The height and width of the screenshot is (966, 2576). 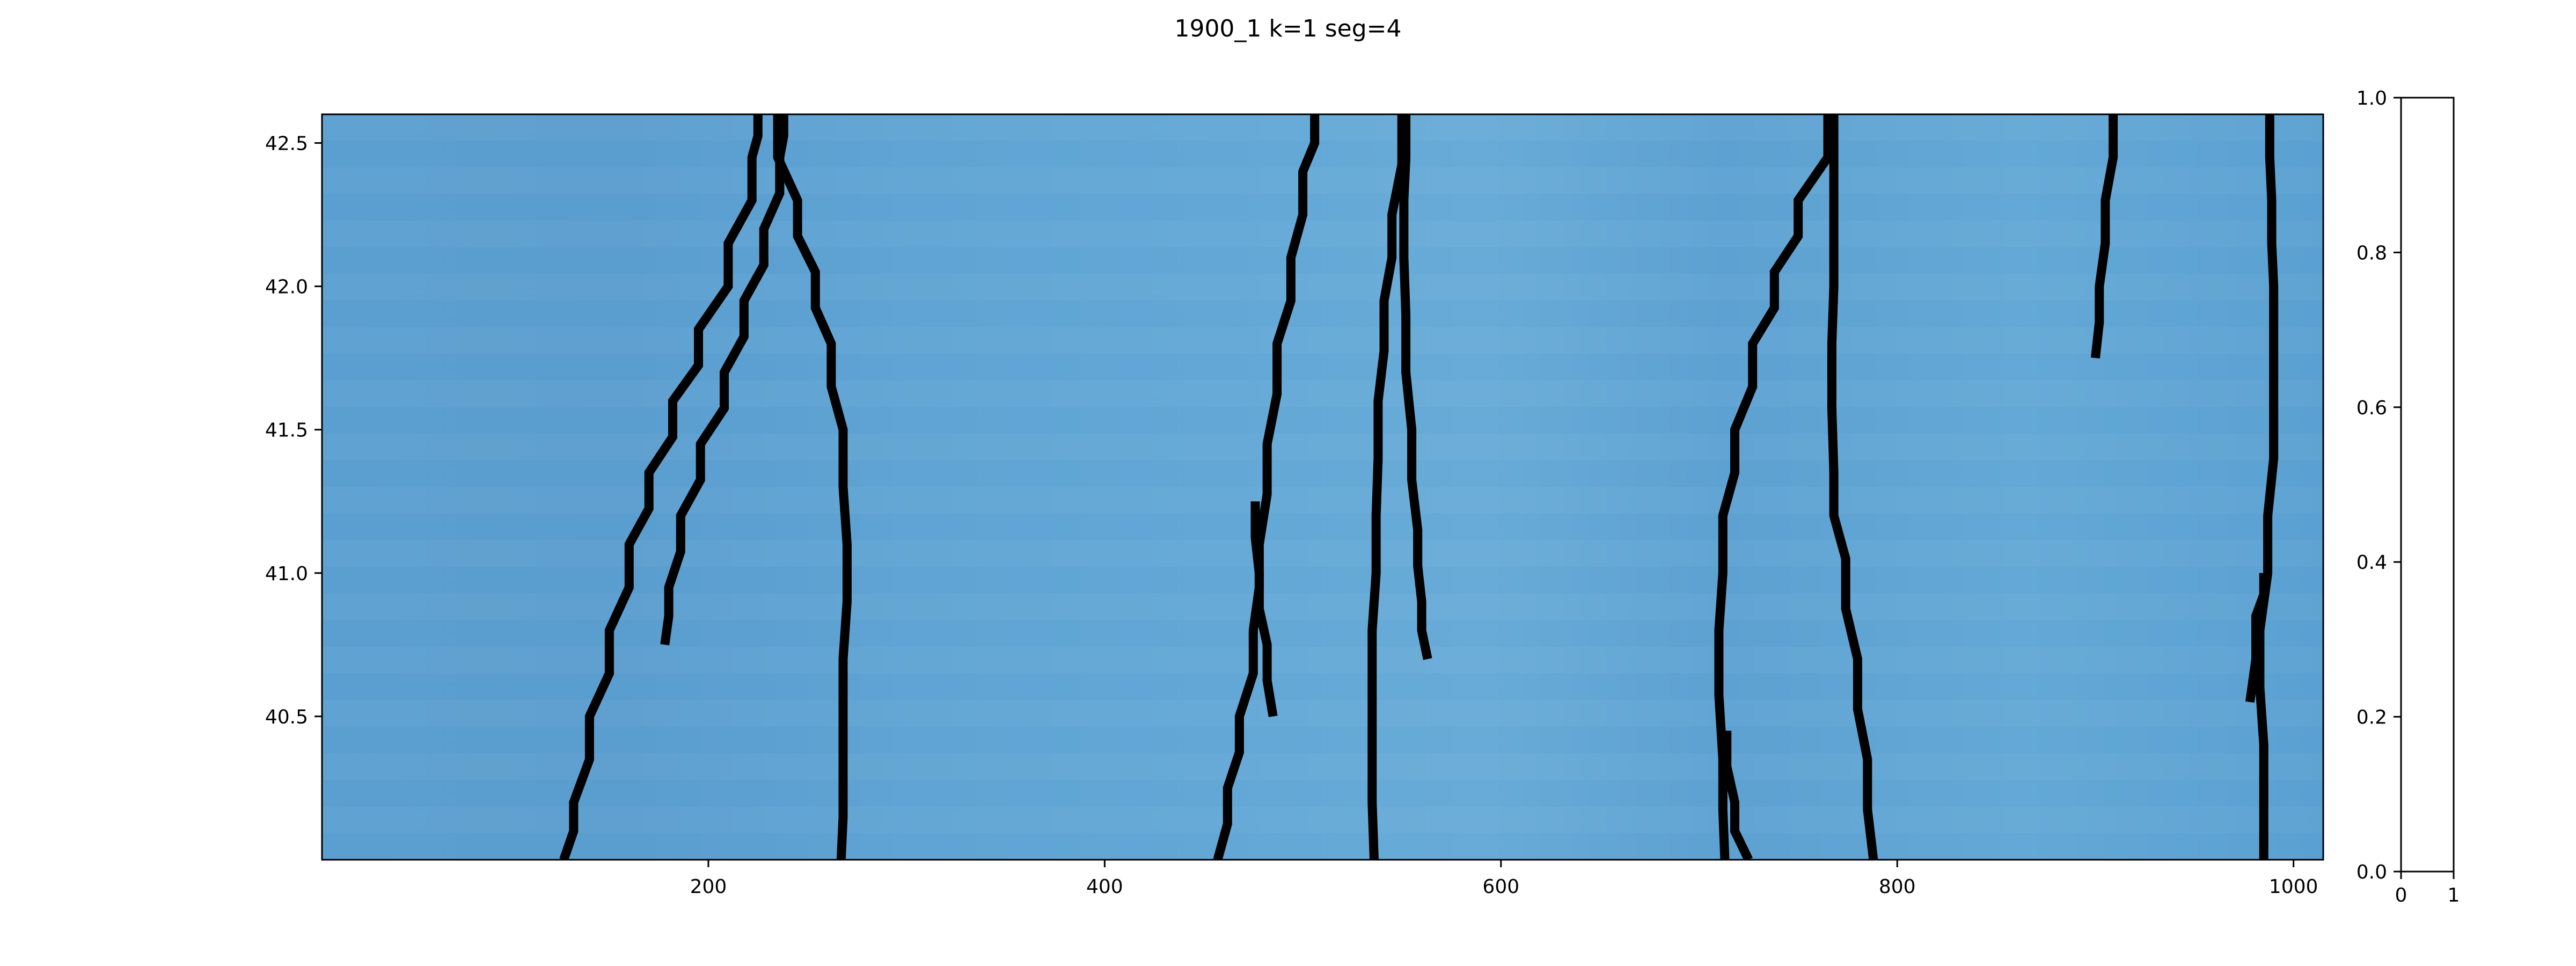 What do you see at coordinates (2372, 718) in the screenshot?
I see `colorbar-y-tick-label: 0.2` at bounding box center [2372, 718].